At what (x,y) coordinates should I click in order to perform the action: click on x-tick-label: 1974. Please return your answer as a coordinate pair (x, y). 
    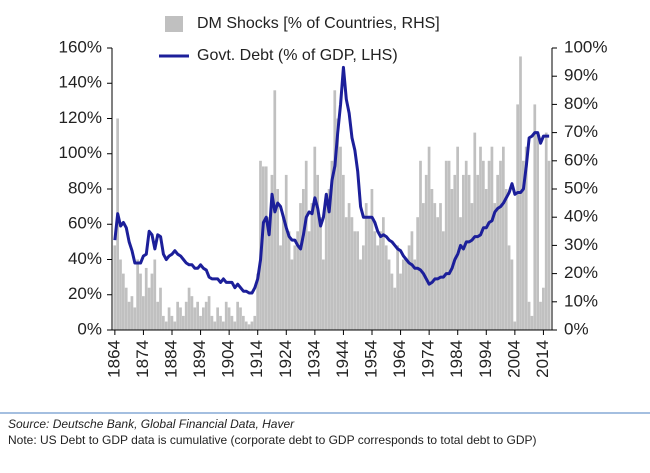
    Looking at the image, I should click on (428, 359).